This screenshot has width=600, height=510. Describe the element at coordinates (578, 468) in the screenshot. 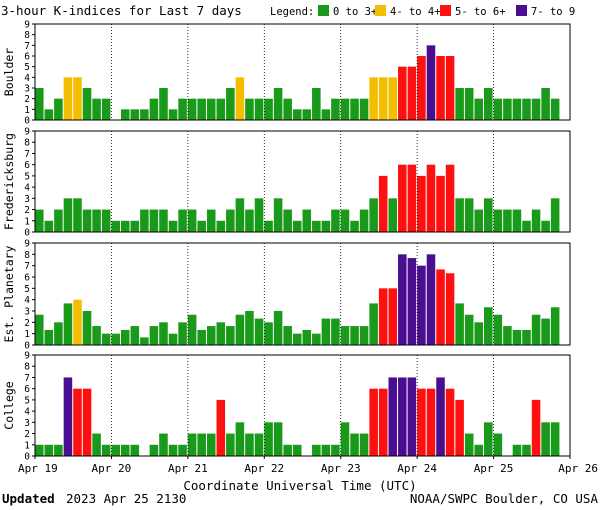

I see `x-tick-label: Apr 26` at that location.